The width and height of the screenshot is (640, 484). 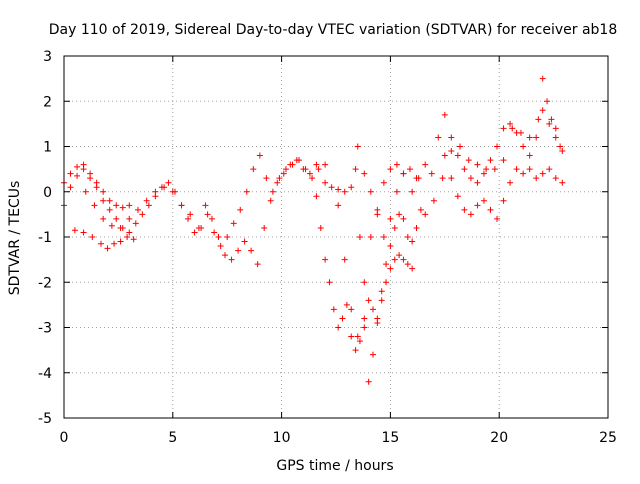 What do you see at coordinates (388, 275) in the screenshot?
I see `series-track-h` at bounding box center [388, 275].